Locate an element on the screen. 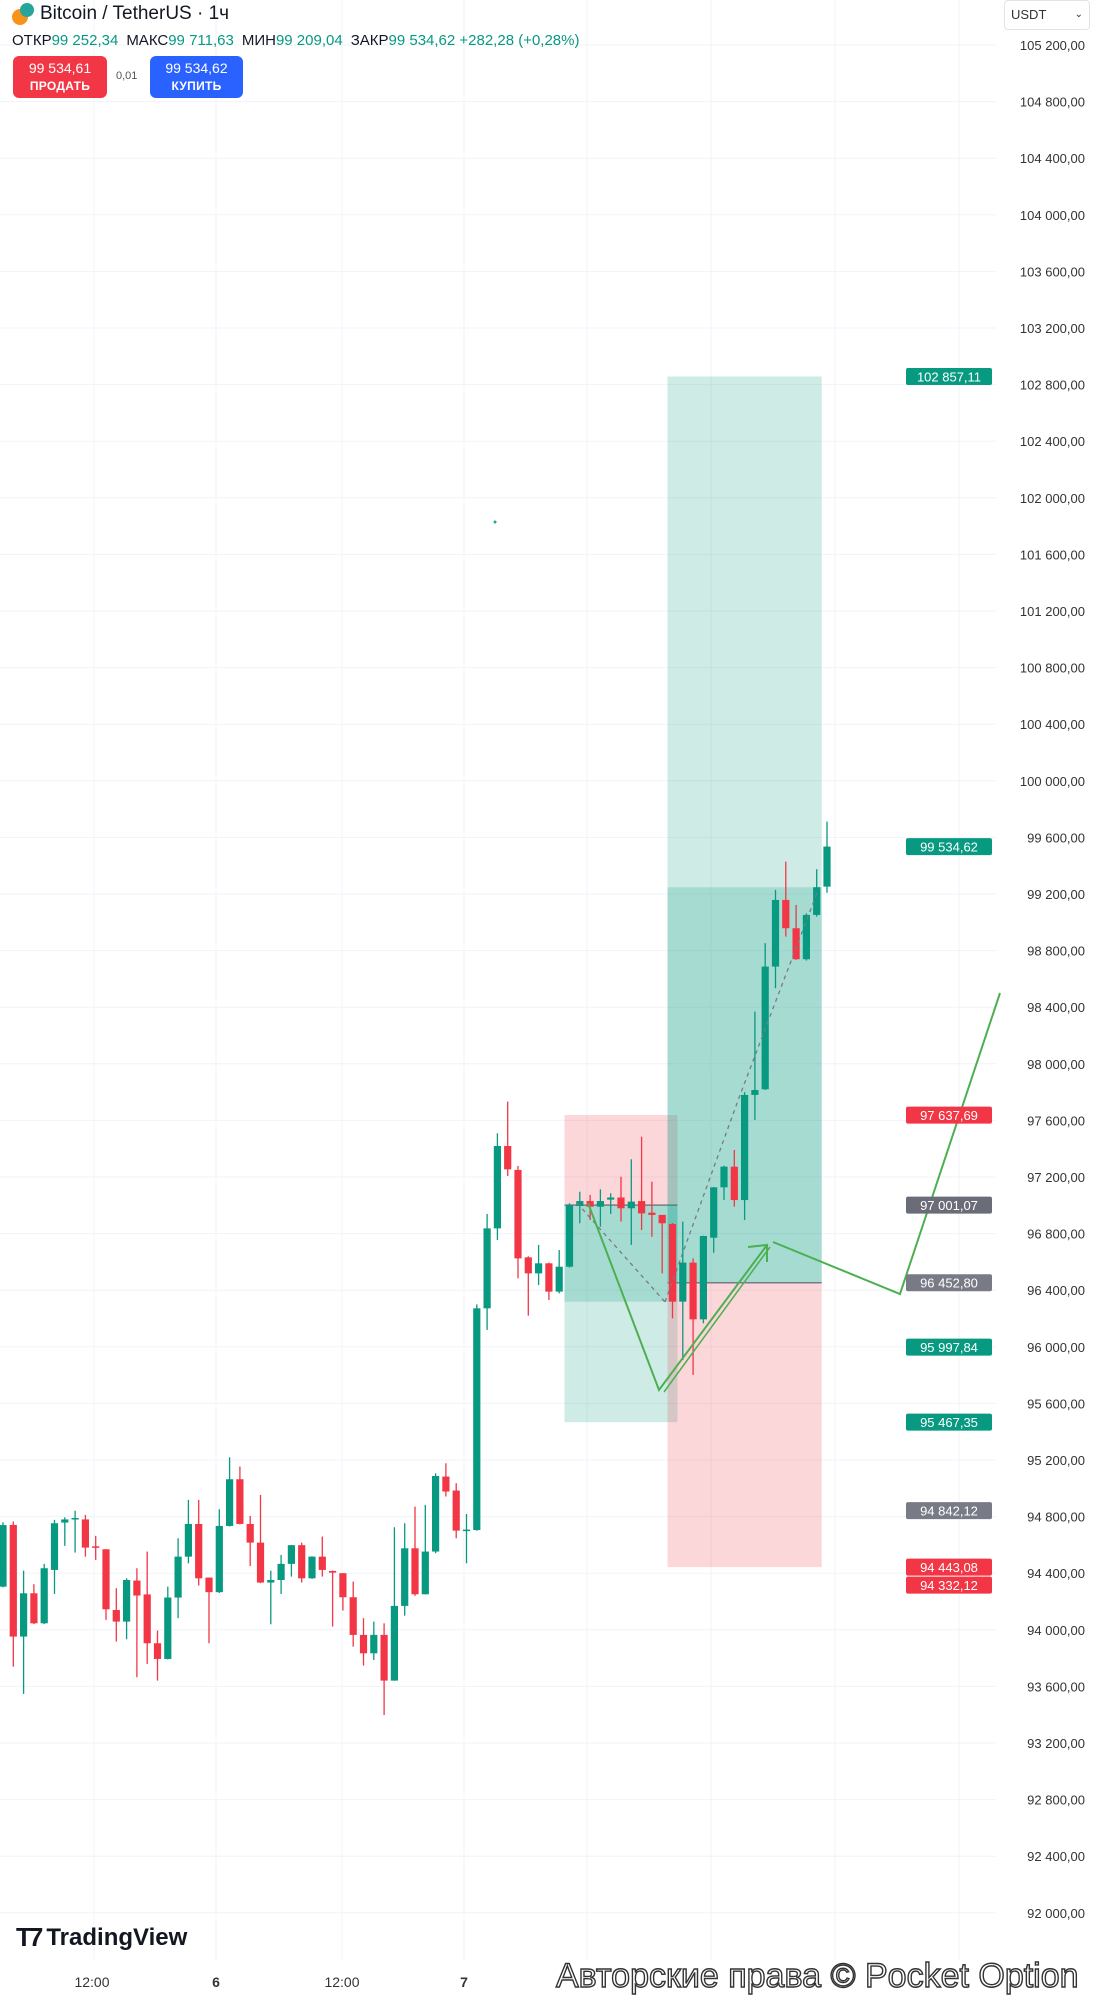  buy-button: 99 534,62 КУПИТЬ is located at coordinates (196, 77).